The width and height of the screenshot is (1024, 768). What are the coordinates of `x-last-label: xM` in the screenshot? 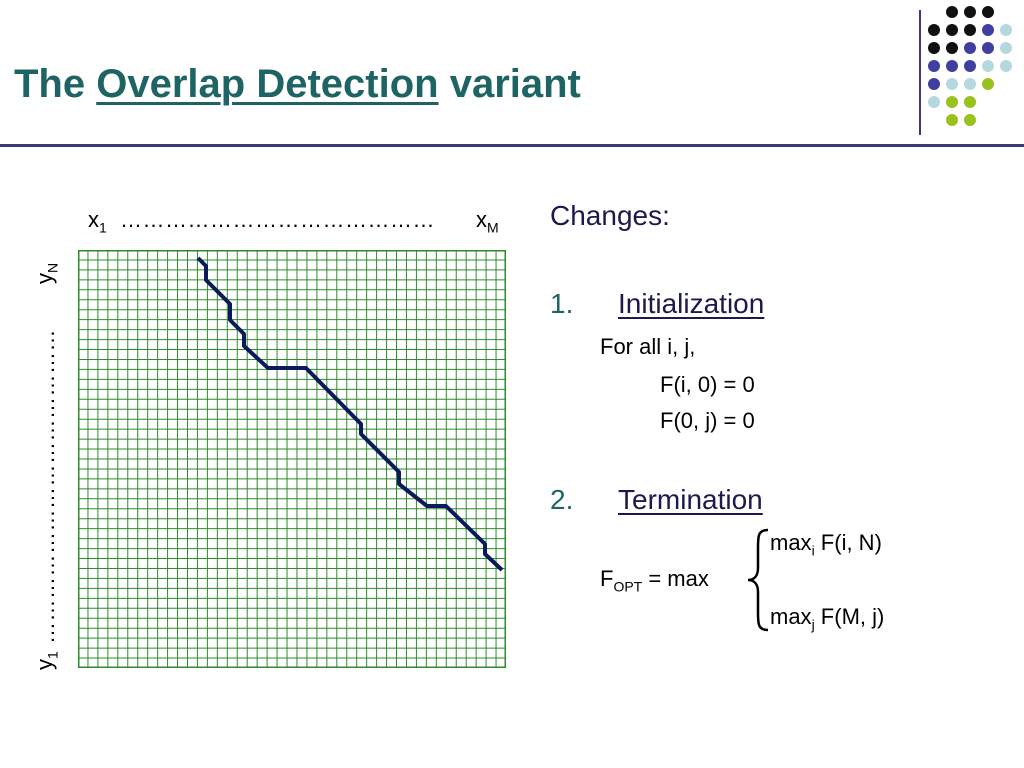 It's located at (487, 221).